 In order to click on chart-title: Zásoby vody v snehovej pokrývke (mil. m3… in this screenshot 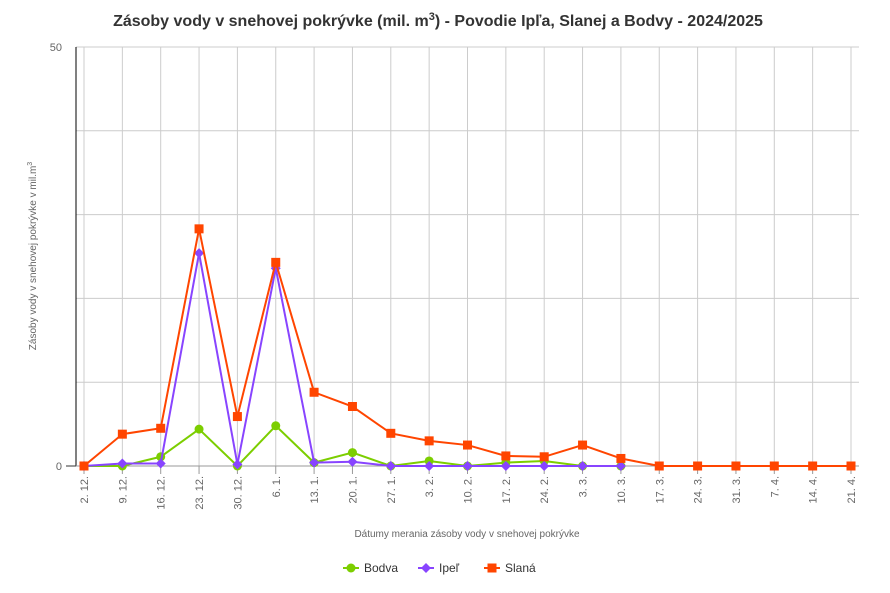, I will do `click(438, 20)`.